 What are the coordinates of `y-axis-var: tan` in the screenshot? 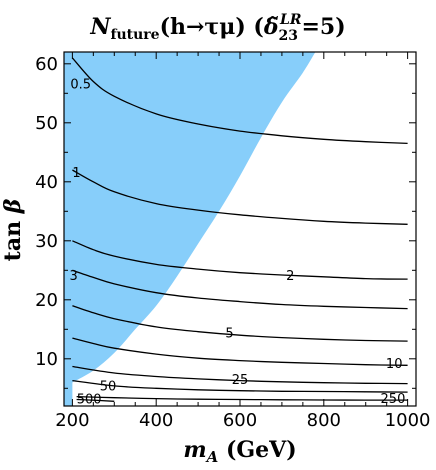 It's located at (13, 237).